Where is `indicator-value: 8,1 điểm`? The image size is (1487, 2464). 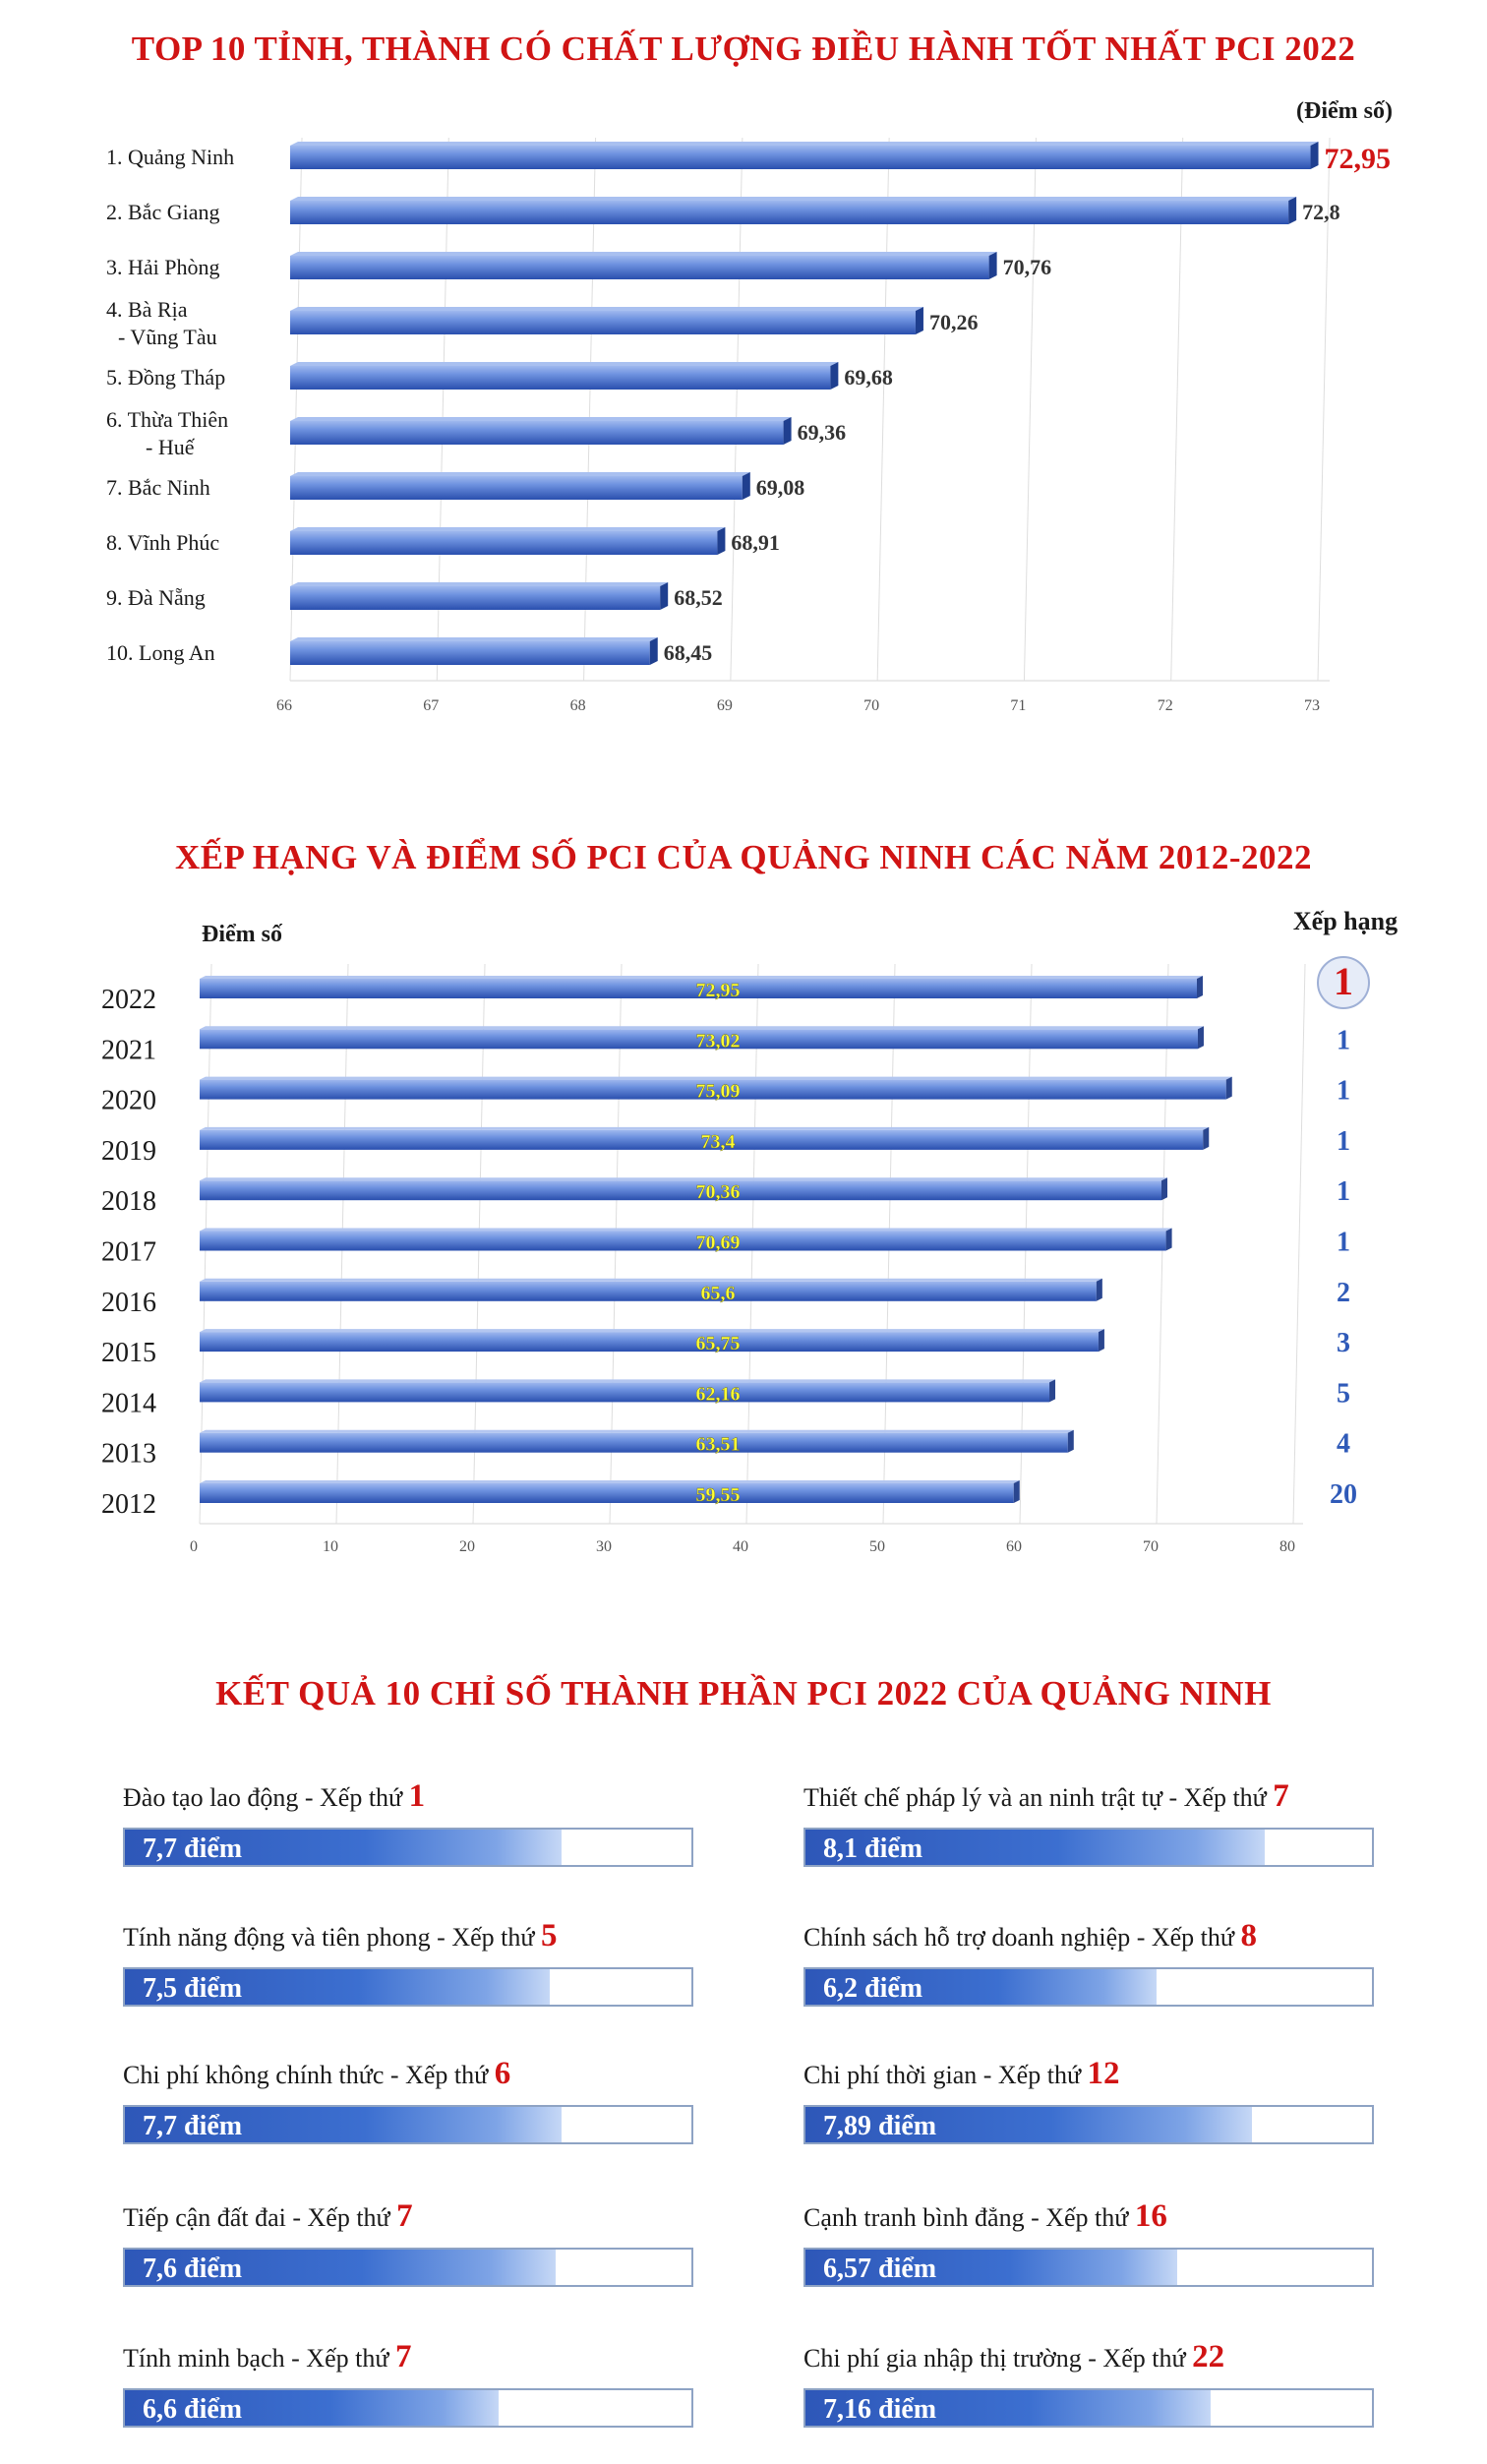 indicator-value: 8,1 điểm is located at coordinates (873, 1849).